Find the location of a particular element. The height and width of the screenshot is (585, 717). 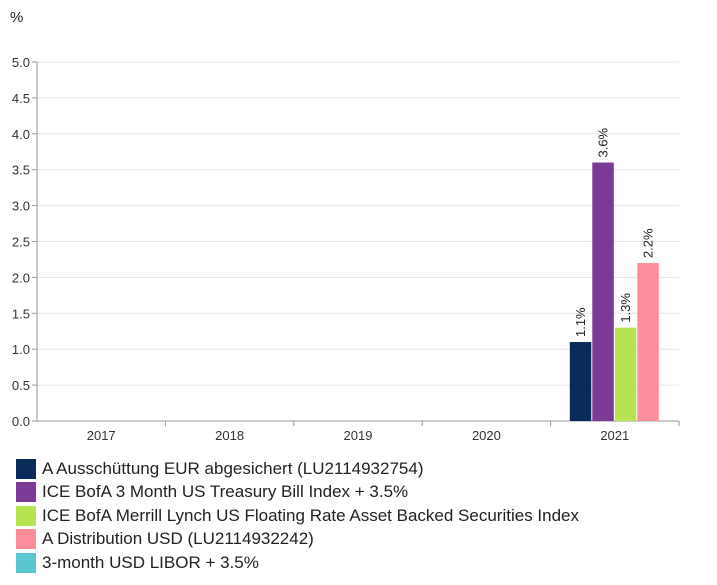

y-tick-label: 4.0 is located at coordinates (21, 134).